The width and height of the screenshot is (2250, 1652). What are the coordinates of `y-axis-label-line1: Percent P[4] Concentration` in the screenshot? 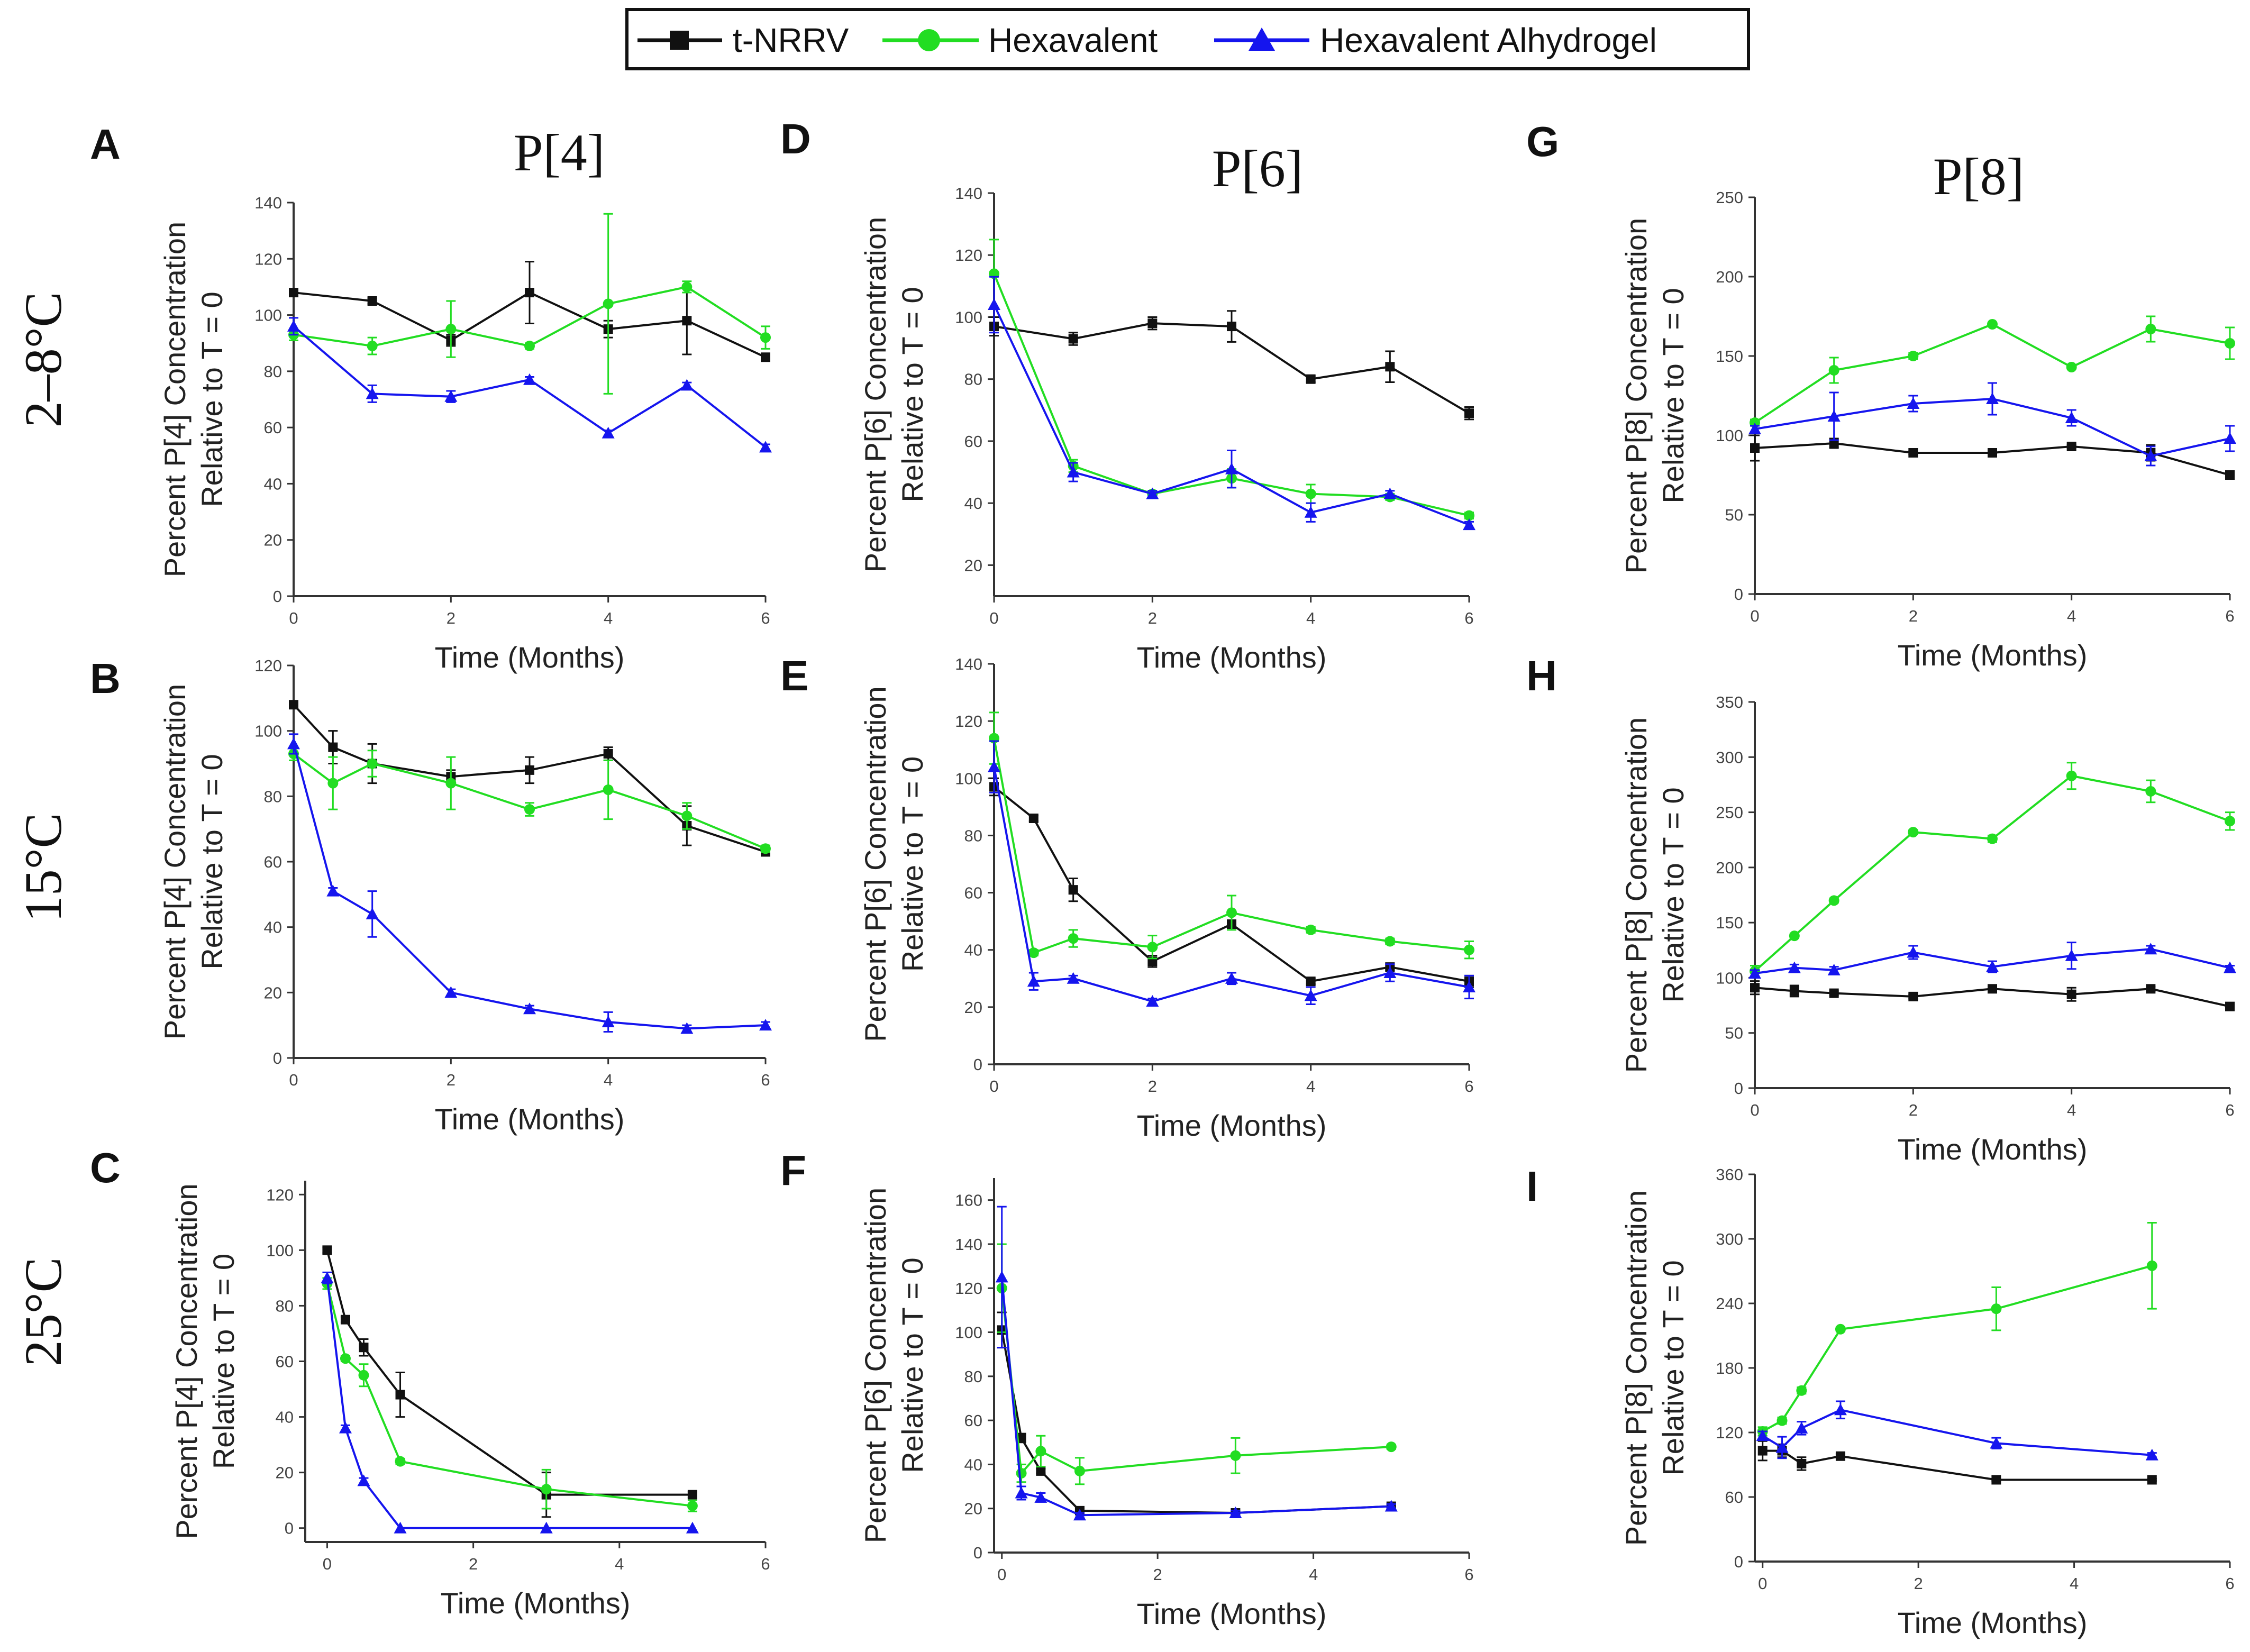 It's located at (175, 399).